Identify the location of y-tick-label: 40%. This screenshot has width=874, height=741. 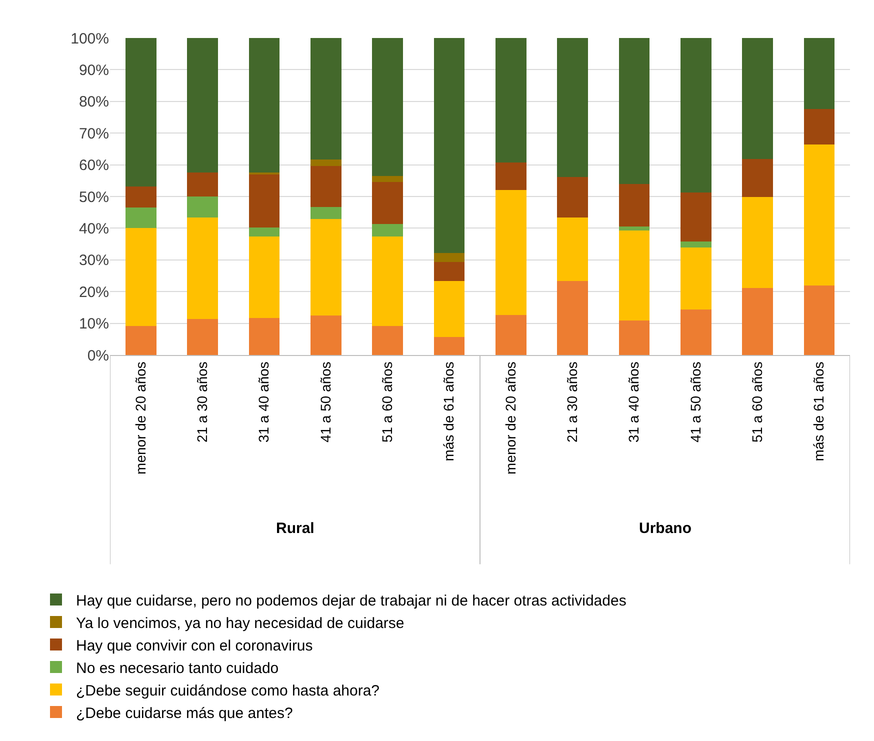
(93, 229).